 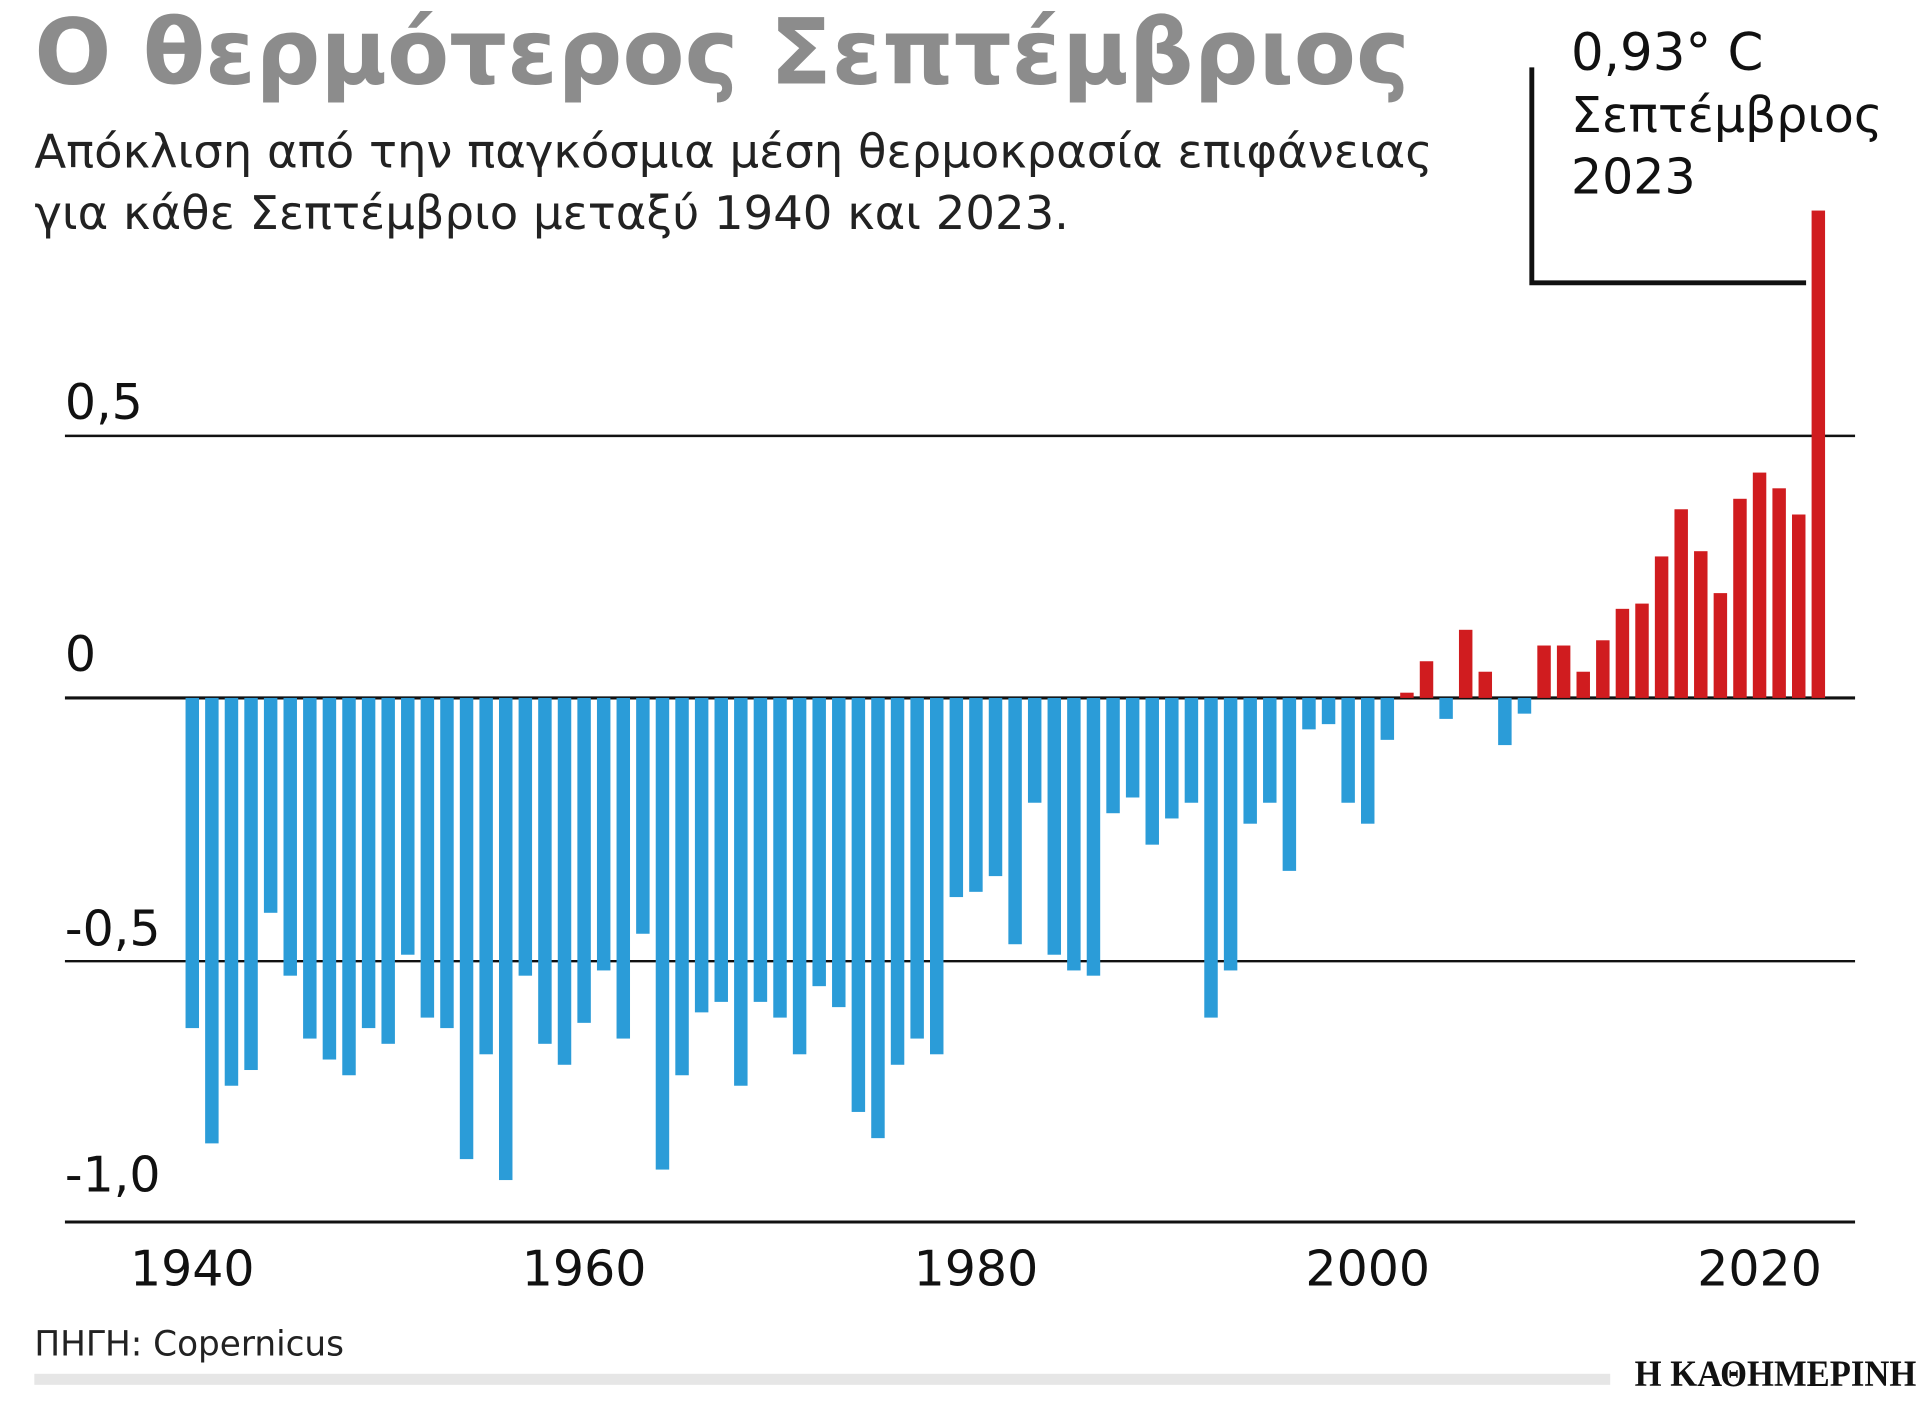 What do you see at coordinates (701, 855) in the screenshot?
I see `bar-1966` at bounding box center [701, 855].